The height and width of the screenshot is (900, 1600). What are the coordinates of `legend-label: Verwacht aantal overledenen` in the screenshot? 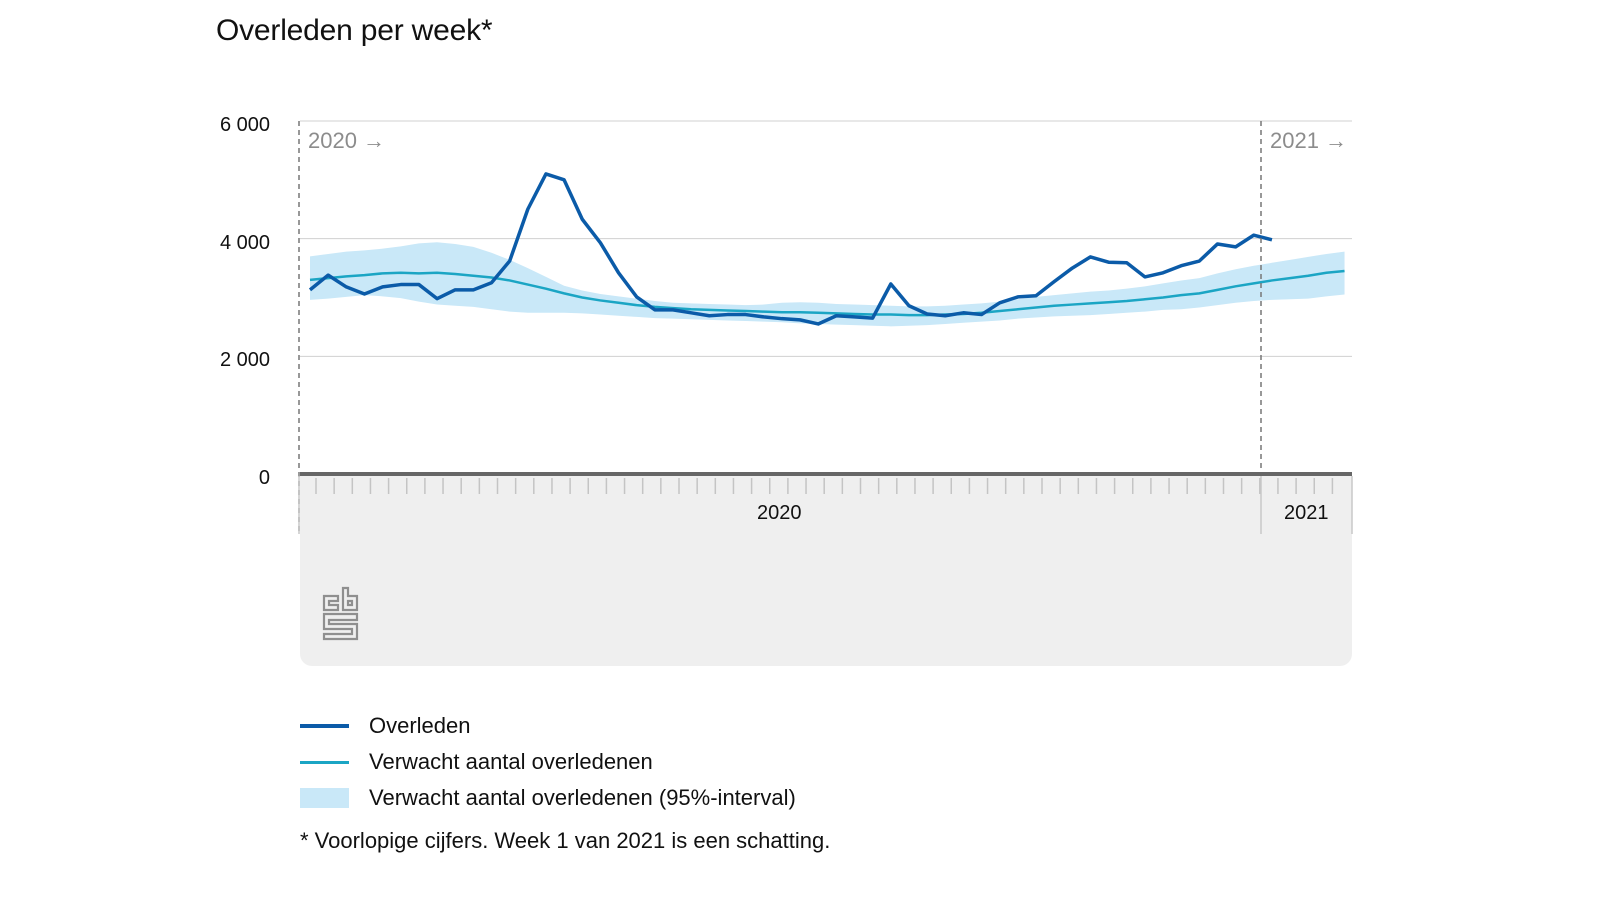 It's located at (511, 761).